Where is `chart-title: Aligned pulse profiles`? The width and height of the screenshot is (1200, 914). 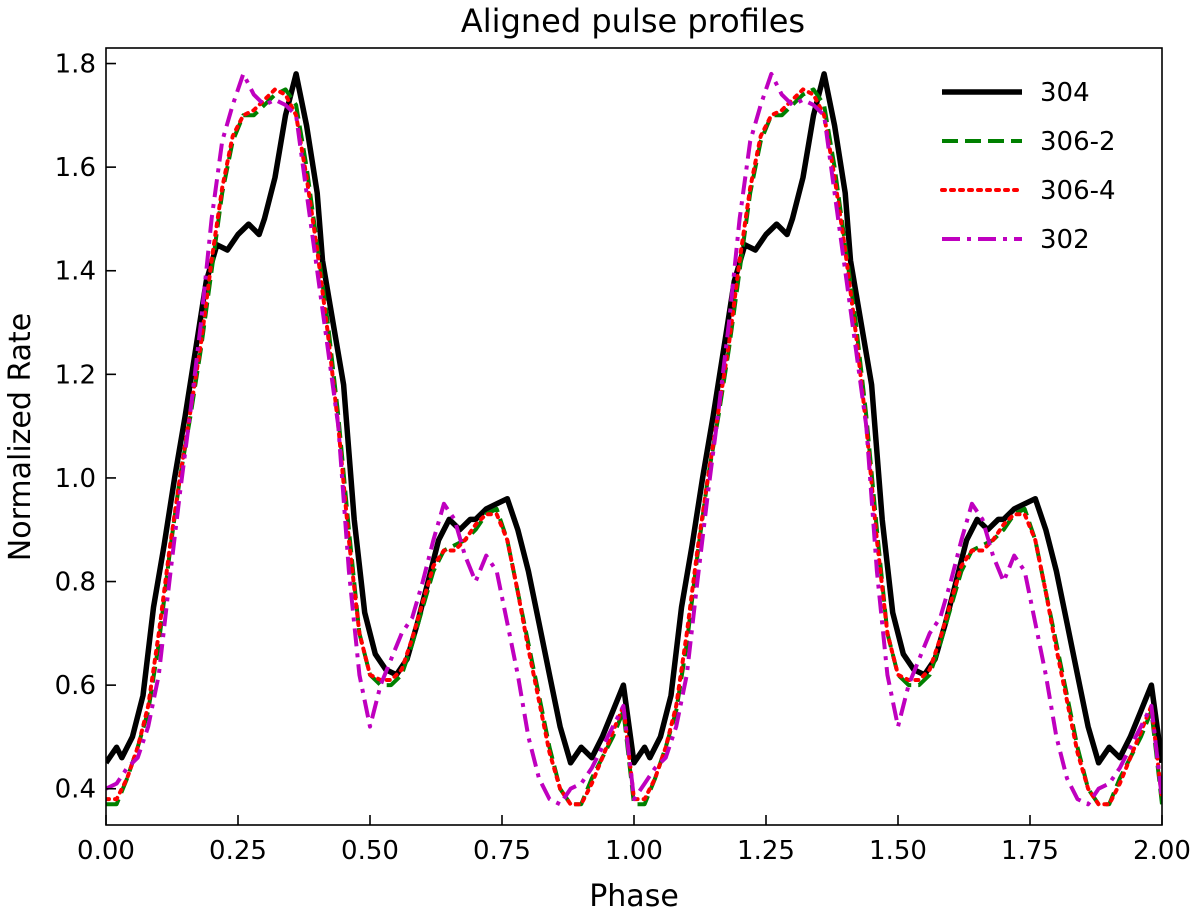 chart-title: Aligned pulse profiles is located at coordinates (633, 21).